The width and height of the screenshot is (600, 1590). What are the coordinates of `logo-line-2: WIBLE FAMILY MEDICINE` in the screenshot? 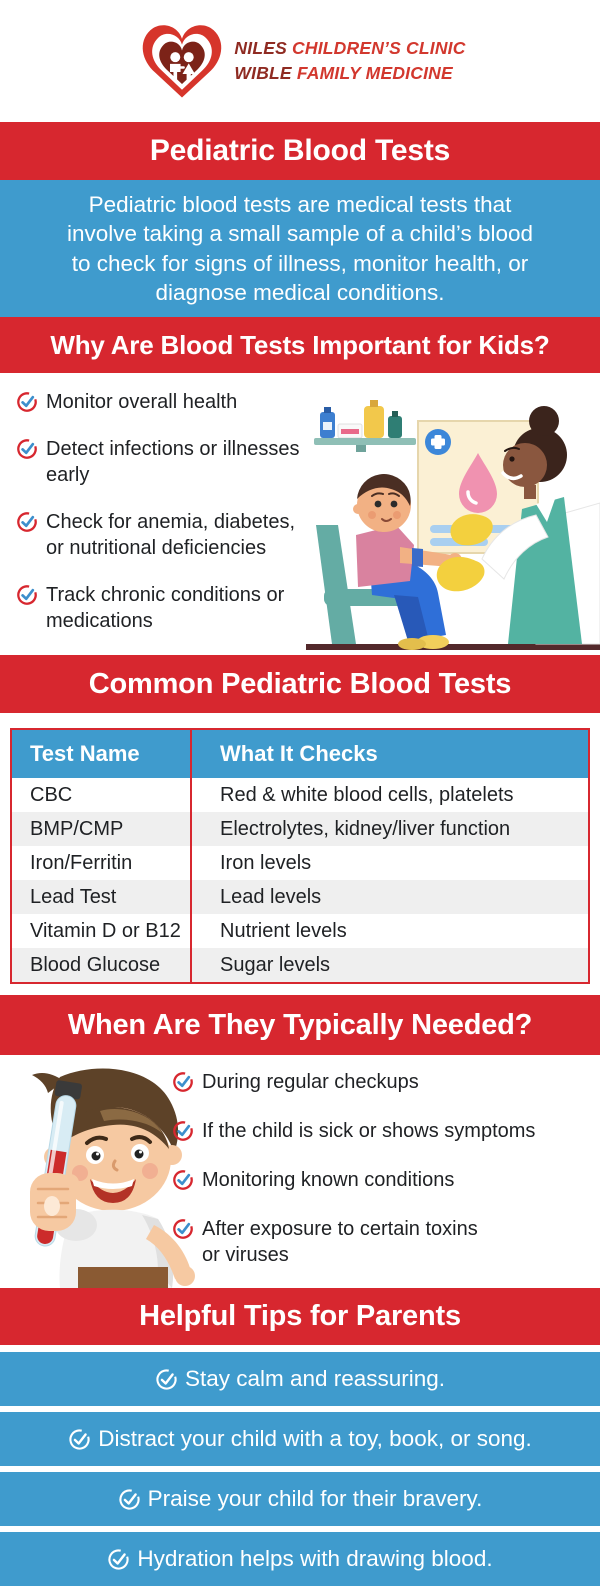 It's located at (349, 73).